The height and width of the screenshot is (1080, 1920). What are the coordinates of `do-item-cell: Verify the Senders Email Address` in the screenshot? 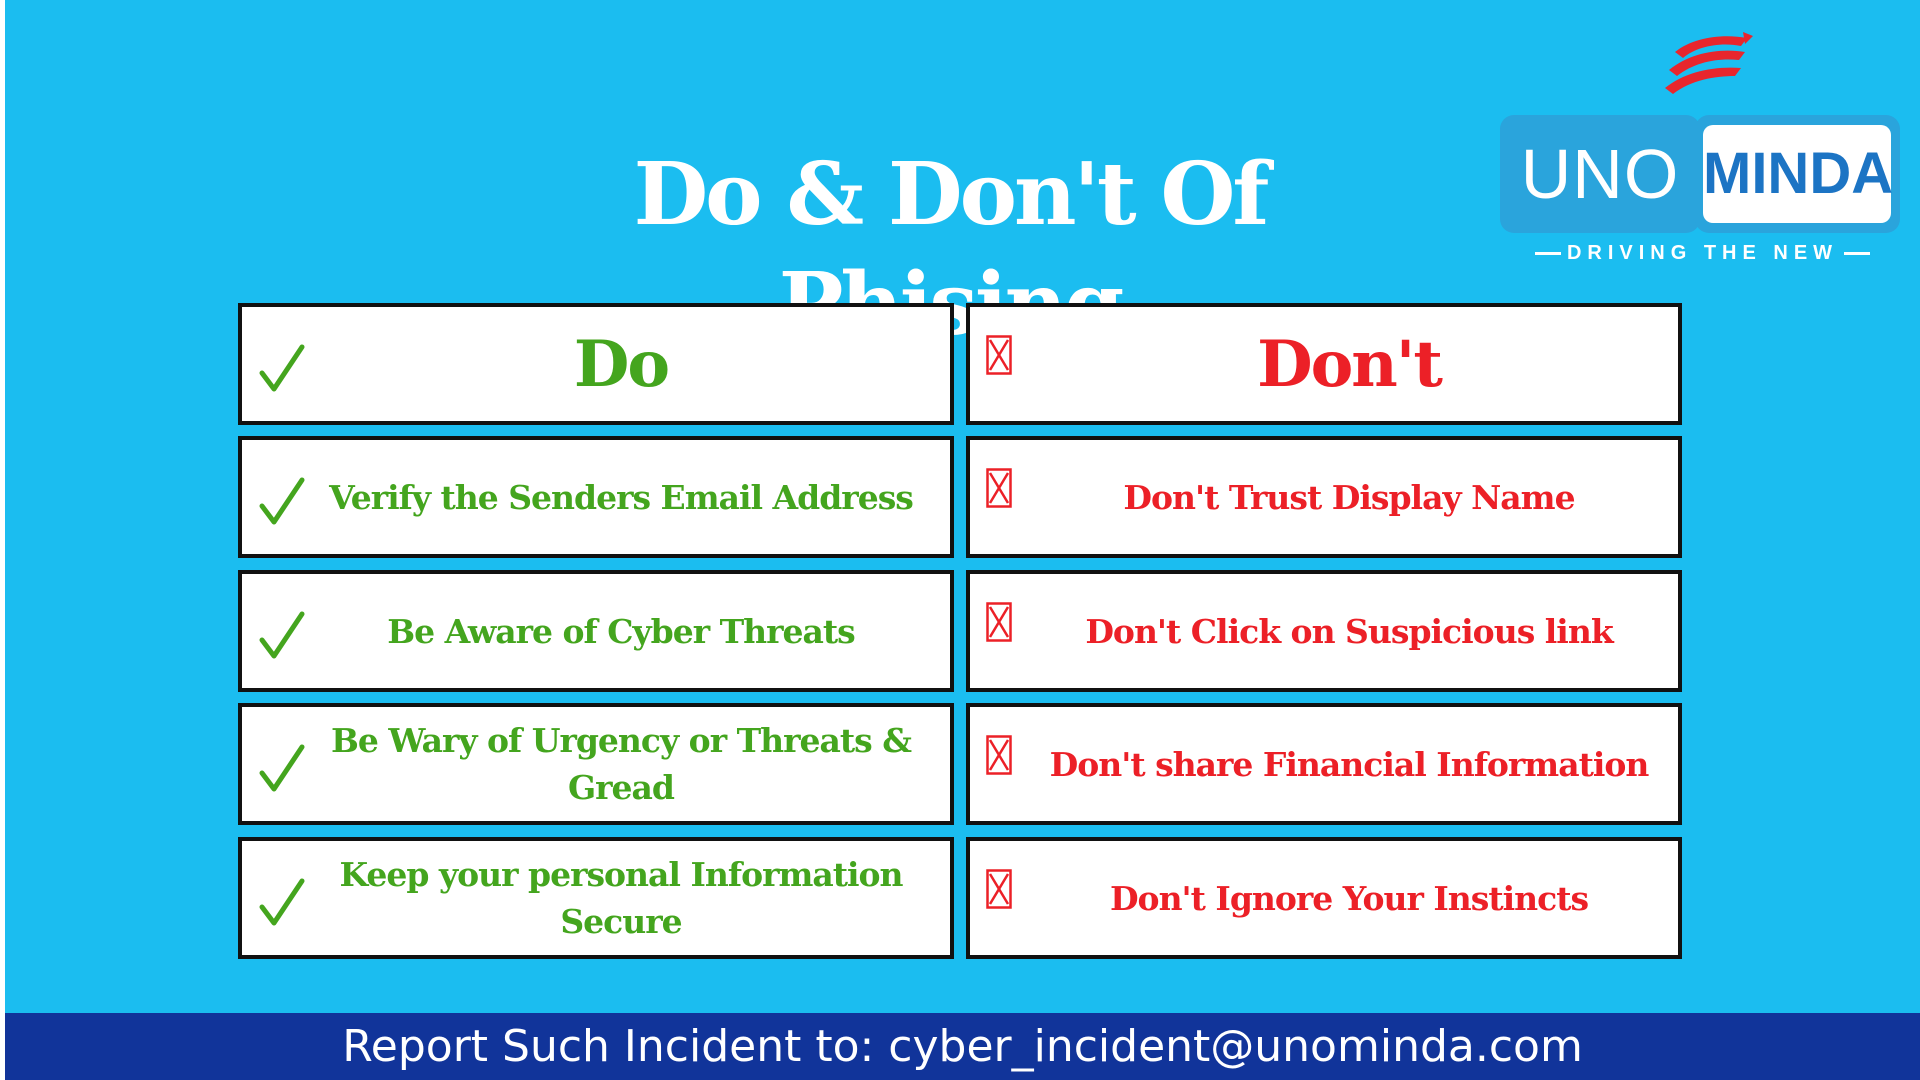 It's located at (596, 497).